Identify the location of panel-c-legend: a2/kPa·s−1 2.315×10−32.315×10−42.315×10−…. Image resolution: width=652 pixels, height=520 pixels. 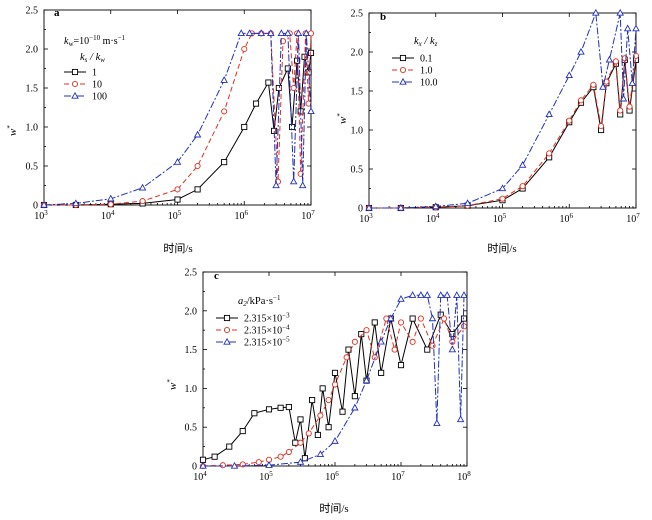
(253, 321).